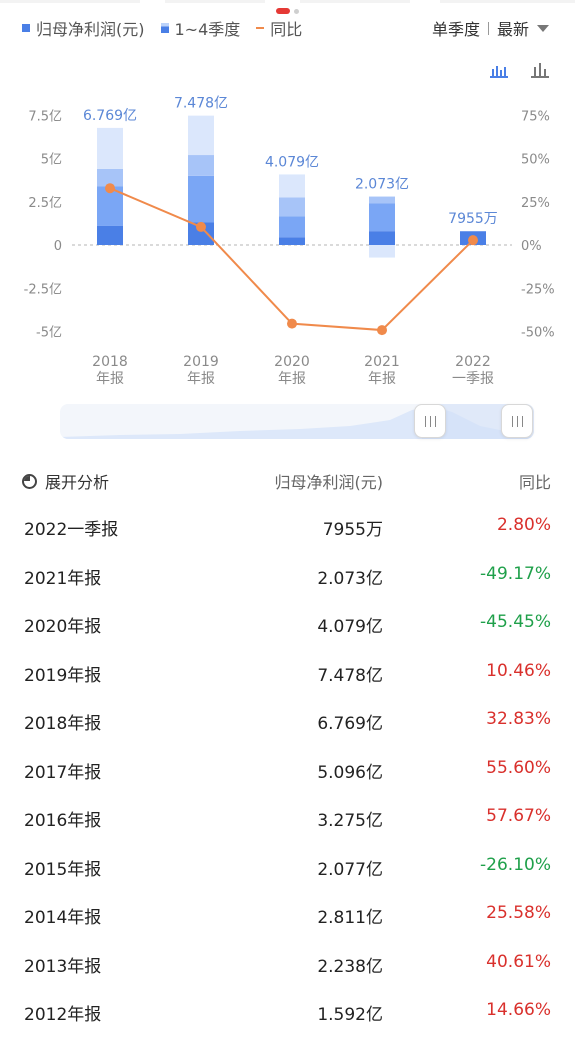  Describe the element at coordinates (518, 961) in the screenshot. I see `row-yoy: 40.61%` at that location.